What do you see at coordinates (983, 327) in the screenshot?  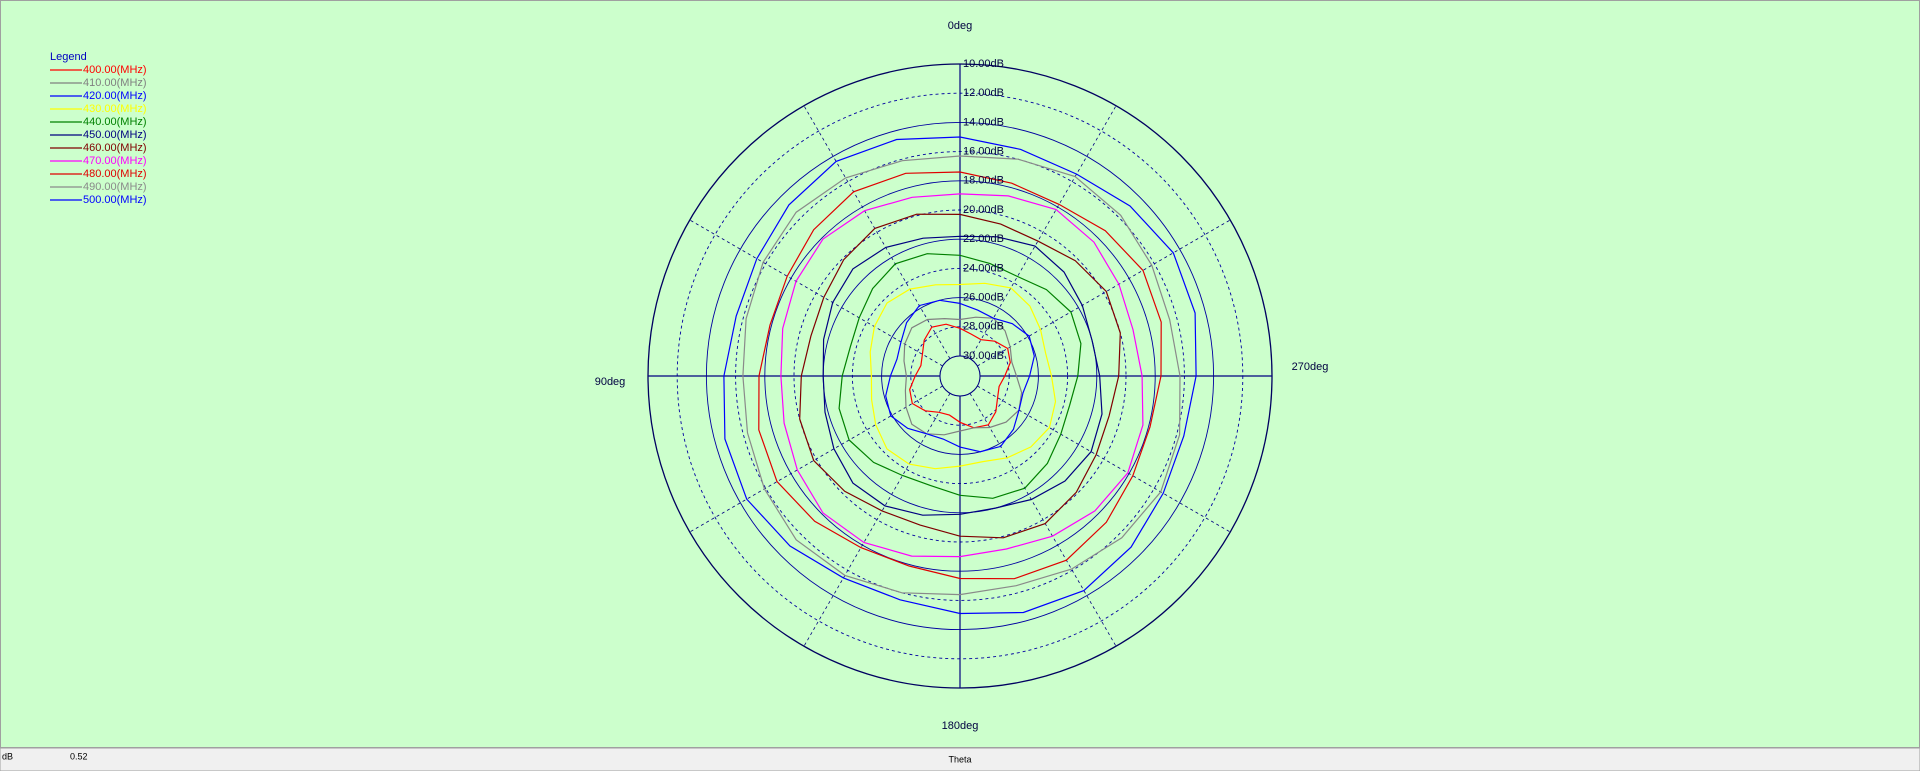 I see `r-tick-label: 28.00dB` at bounding box center [983, 327].